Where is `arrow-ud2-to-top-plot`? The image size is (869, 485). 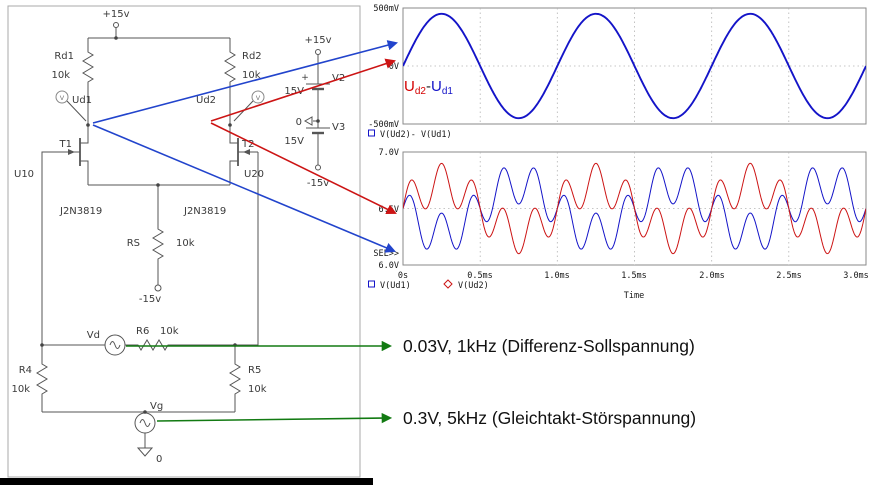
arrow-ud2-to-top-plot is located at coordinates (303, 90).